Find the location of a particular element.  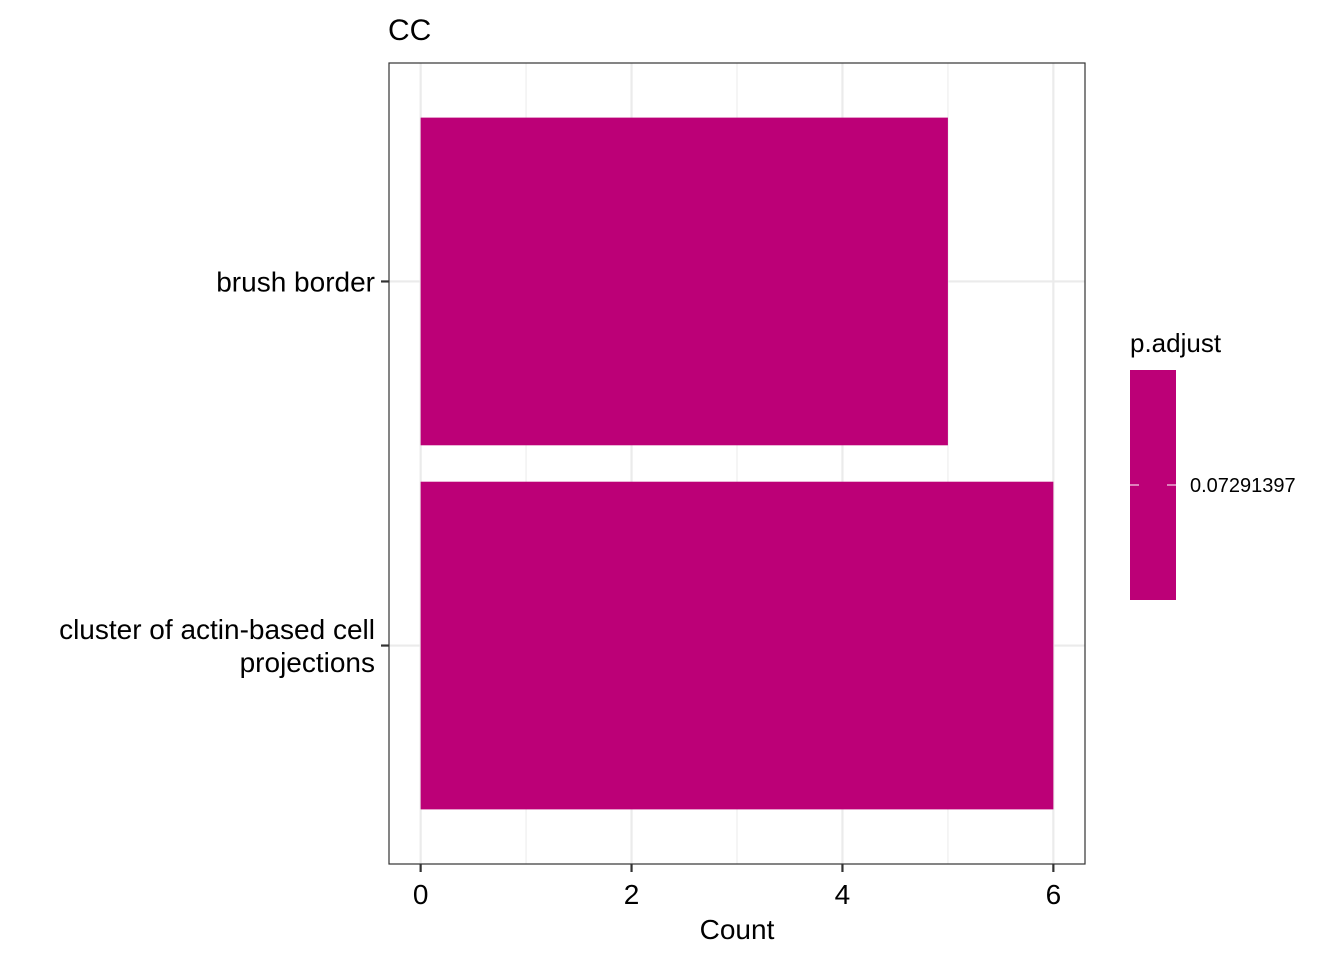

legend-title: p.adjust is located at coordinates (1176, 343).